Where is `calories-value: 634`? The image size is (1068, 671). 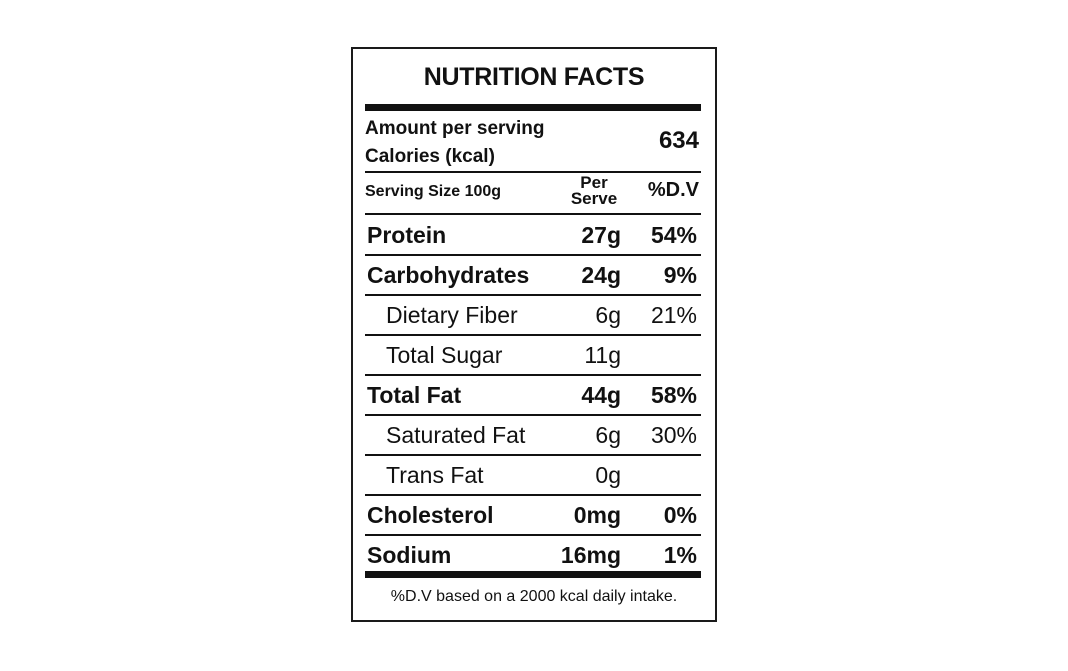
calories-value: 634 is located at coordinates (678, 140).